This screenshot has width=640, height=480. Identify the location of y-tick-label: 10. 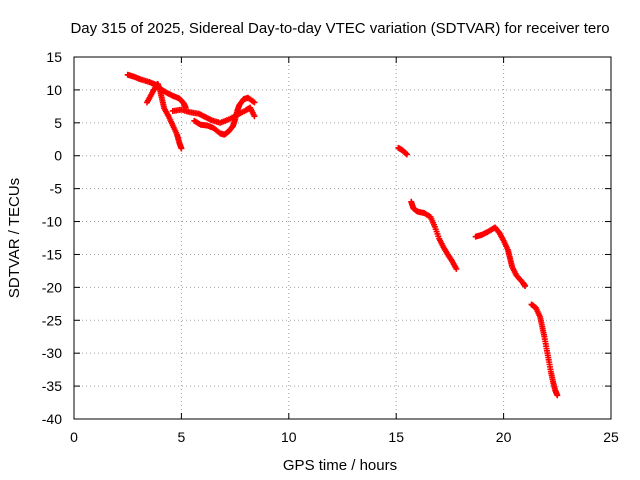
(54, 90).